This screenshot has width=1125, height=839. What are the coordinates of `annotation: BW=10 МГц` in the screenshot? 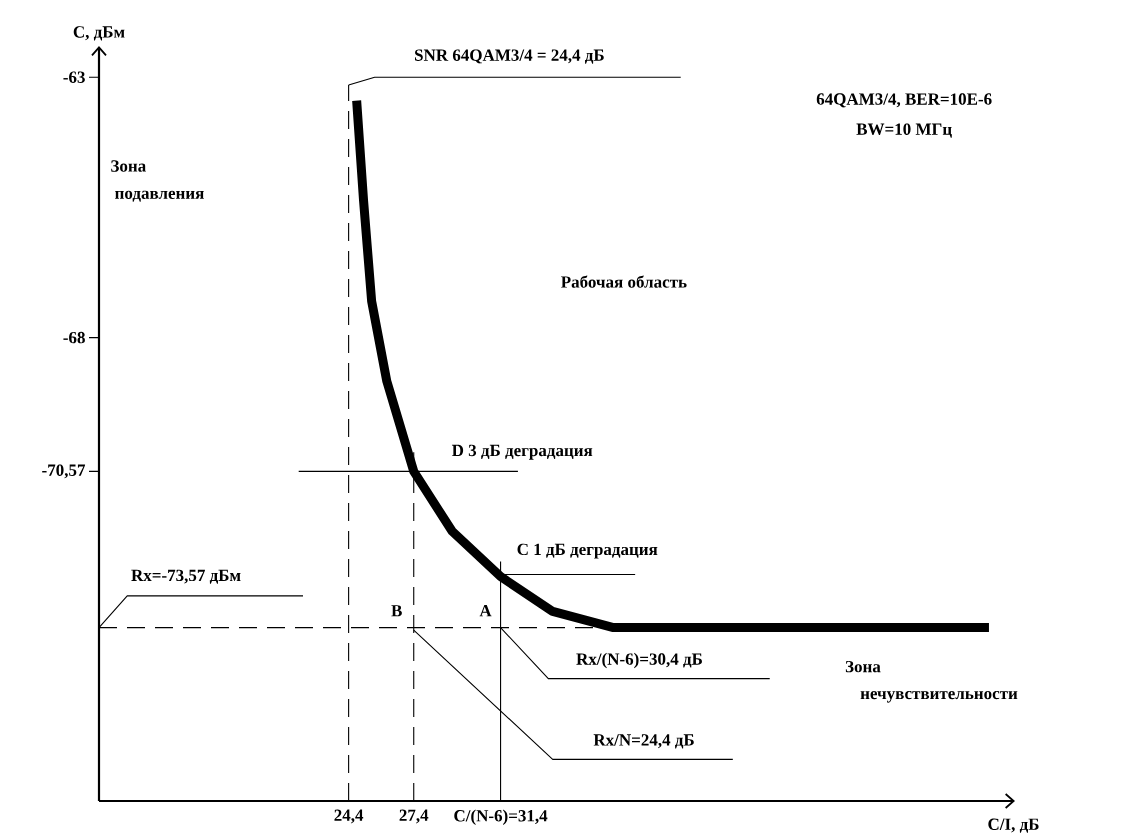 It's located at (904, 130).